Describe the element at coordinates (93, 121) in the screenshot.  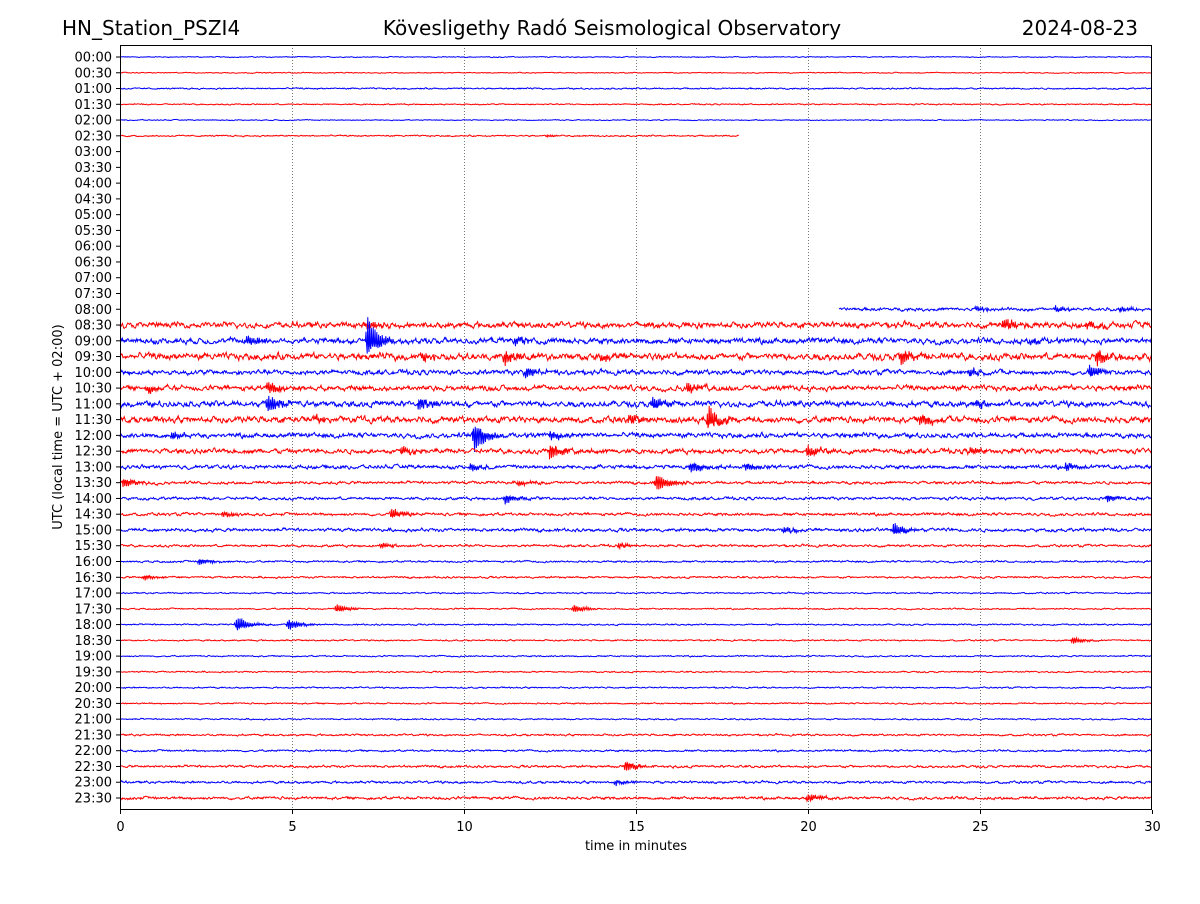
I see `y-tick-label: 02:00` at that location.